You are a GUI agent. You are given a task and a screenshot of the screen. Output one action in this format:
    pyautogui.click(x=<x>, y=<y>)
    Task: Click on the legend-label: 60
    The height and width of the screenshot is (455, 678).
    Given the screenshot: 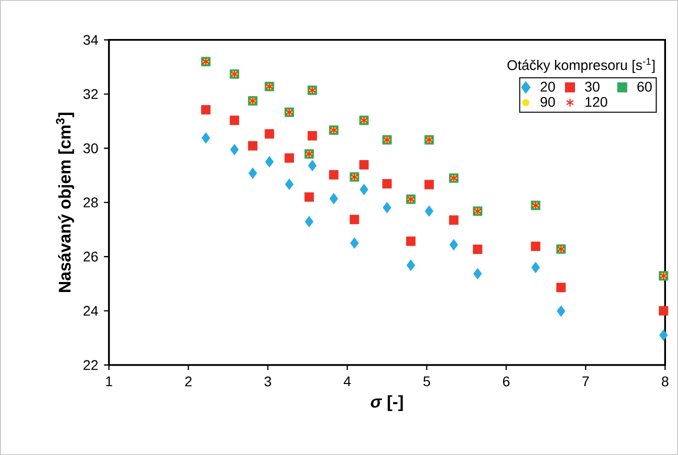 What is the action you would take?
    pyautogui.click(x=644, y=87)
    